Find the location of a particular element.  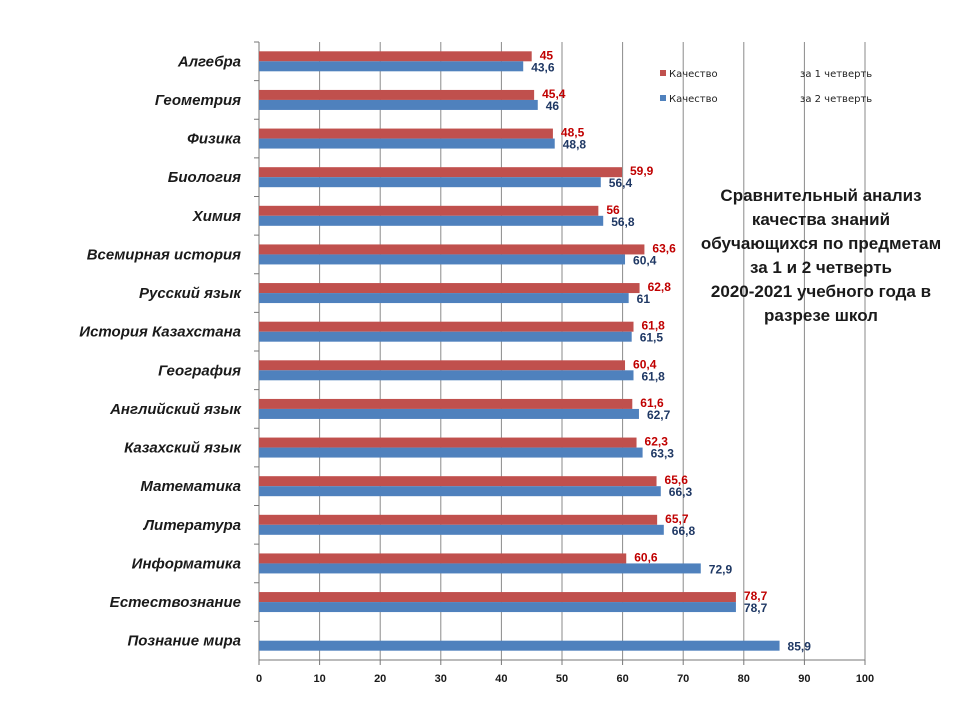

data-label-q1: 60,6 is located at coordinates (646, 557).